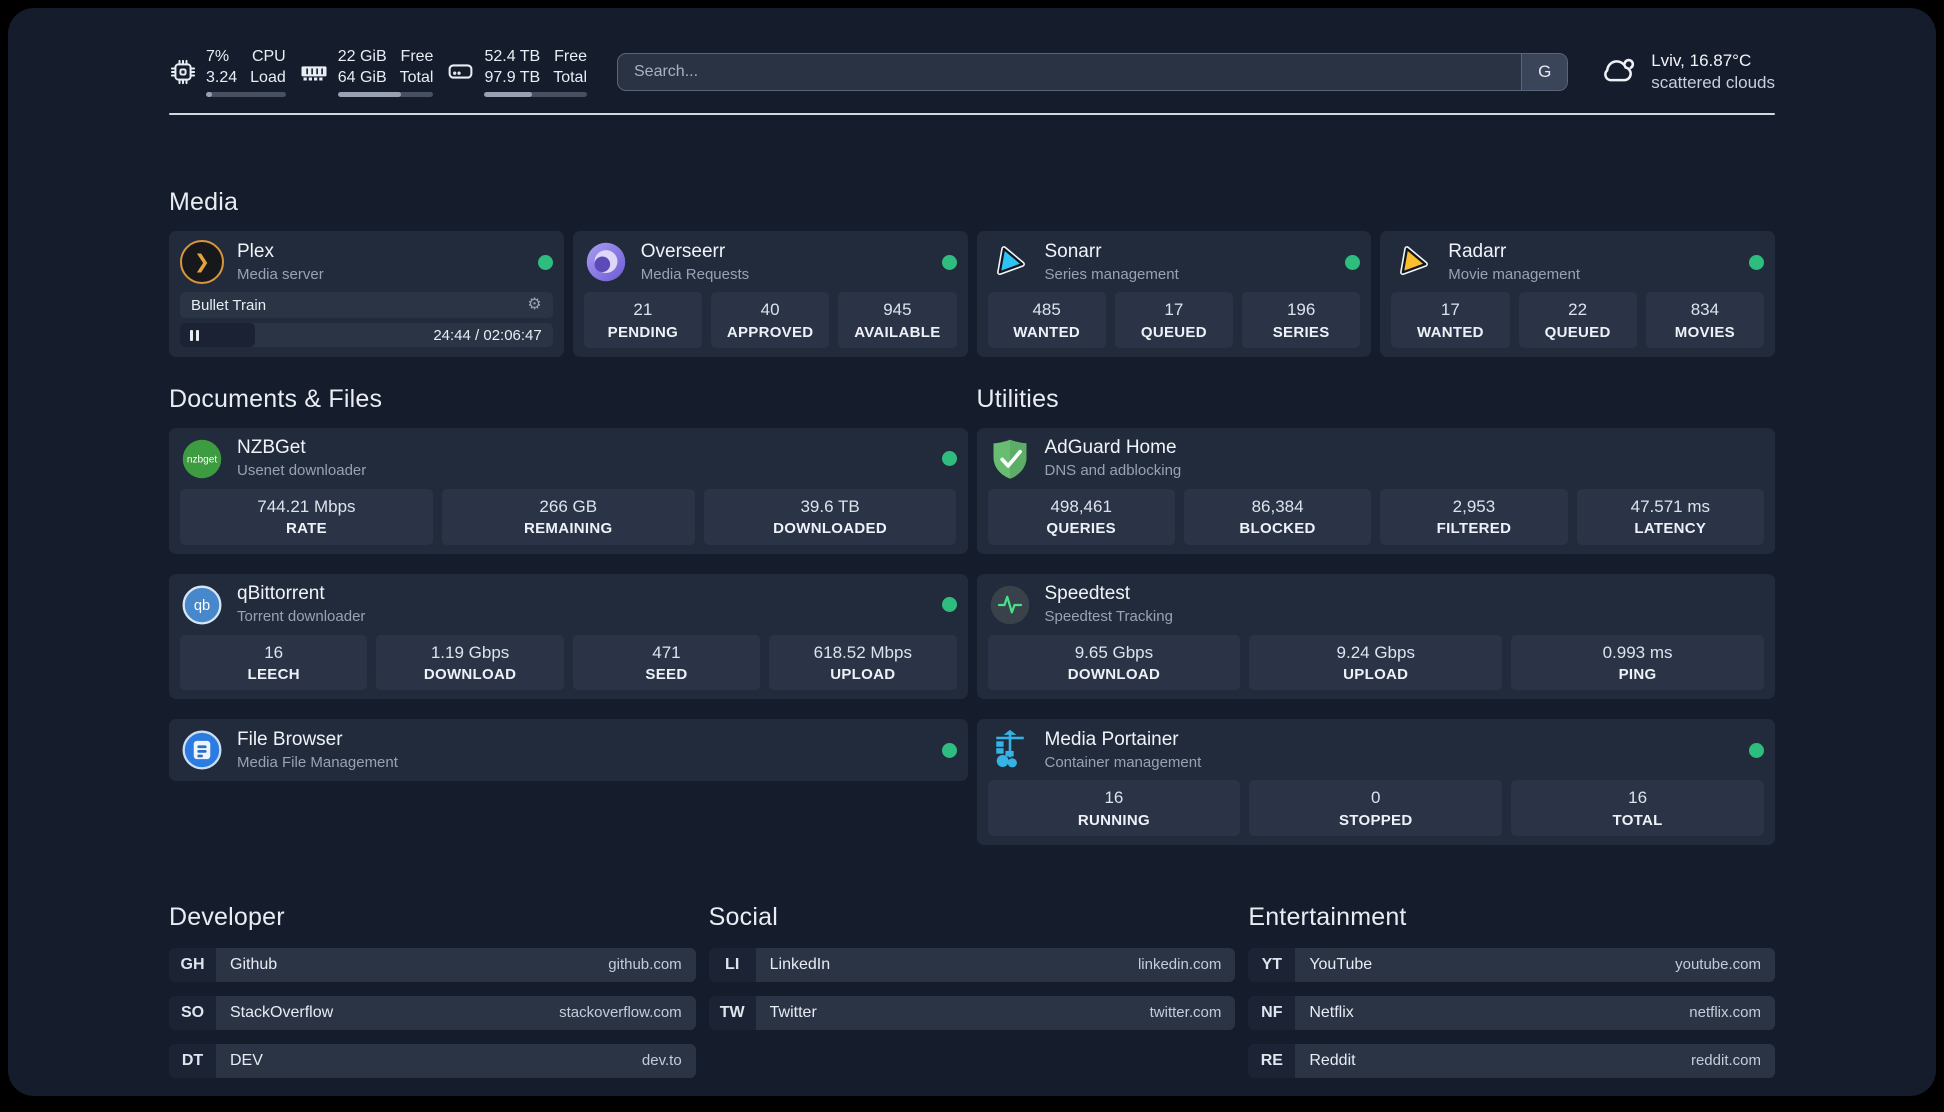 This screenshot has height=1112, width=1944. Describe the element at coordinates (1073, 251) in the screenshot. I see `card-title: Sonarr` at that location.